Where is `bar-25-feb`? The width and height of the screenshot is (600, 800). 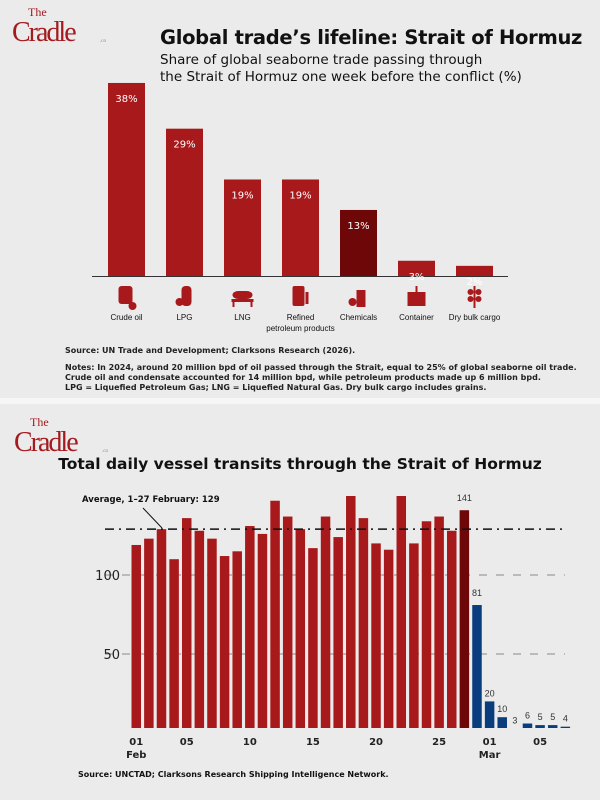
bar-25-feb is located at coordinates (439, 622).